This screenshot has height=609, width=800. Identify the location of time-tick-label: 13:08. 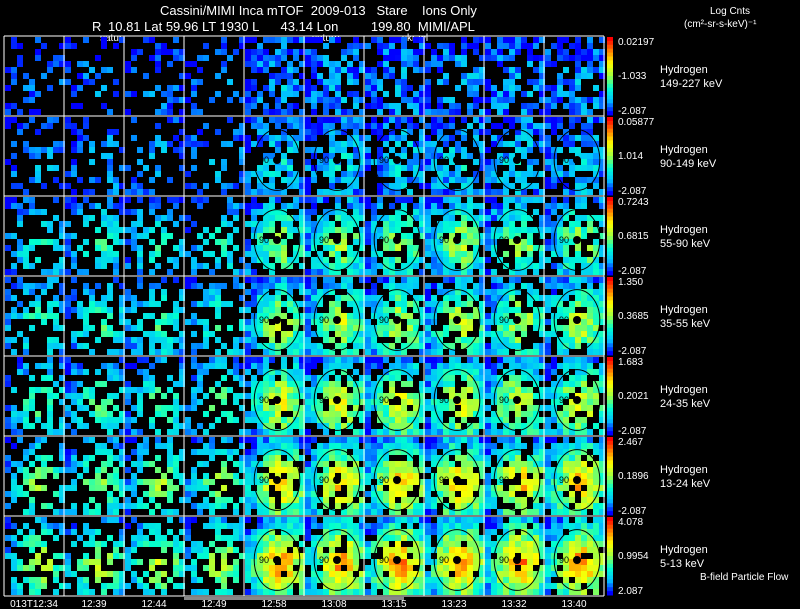
(333, 604).